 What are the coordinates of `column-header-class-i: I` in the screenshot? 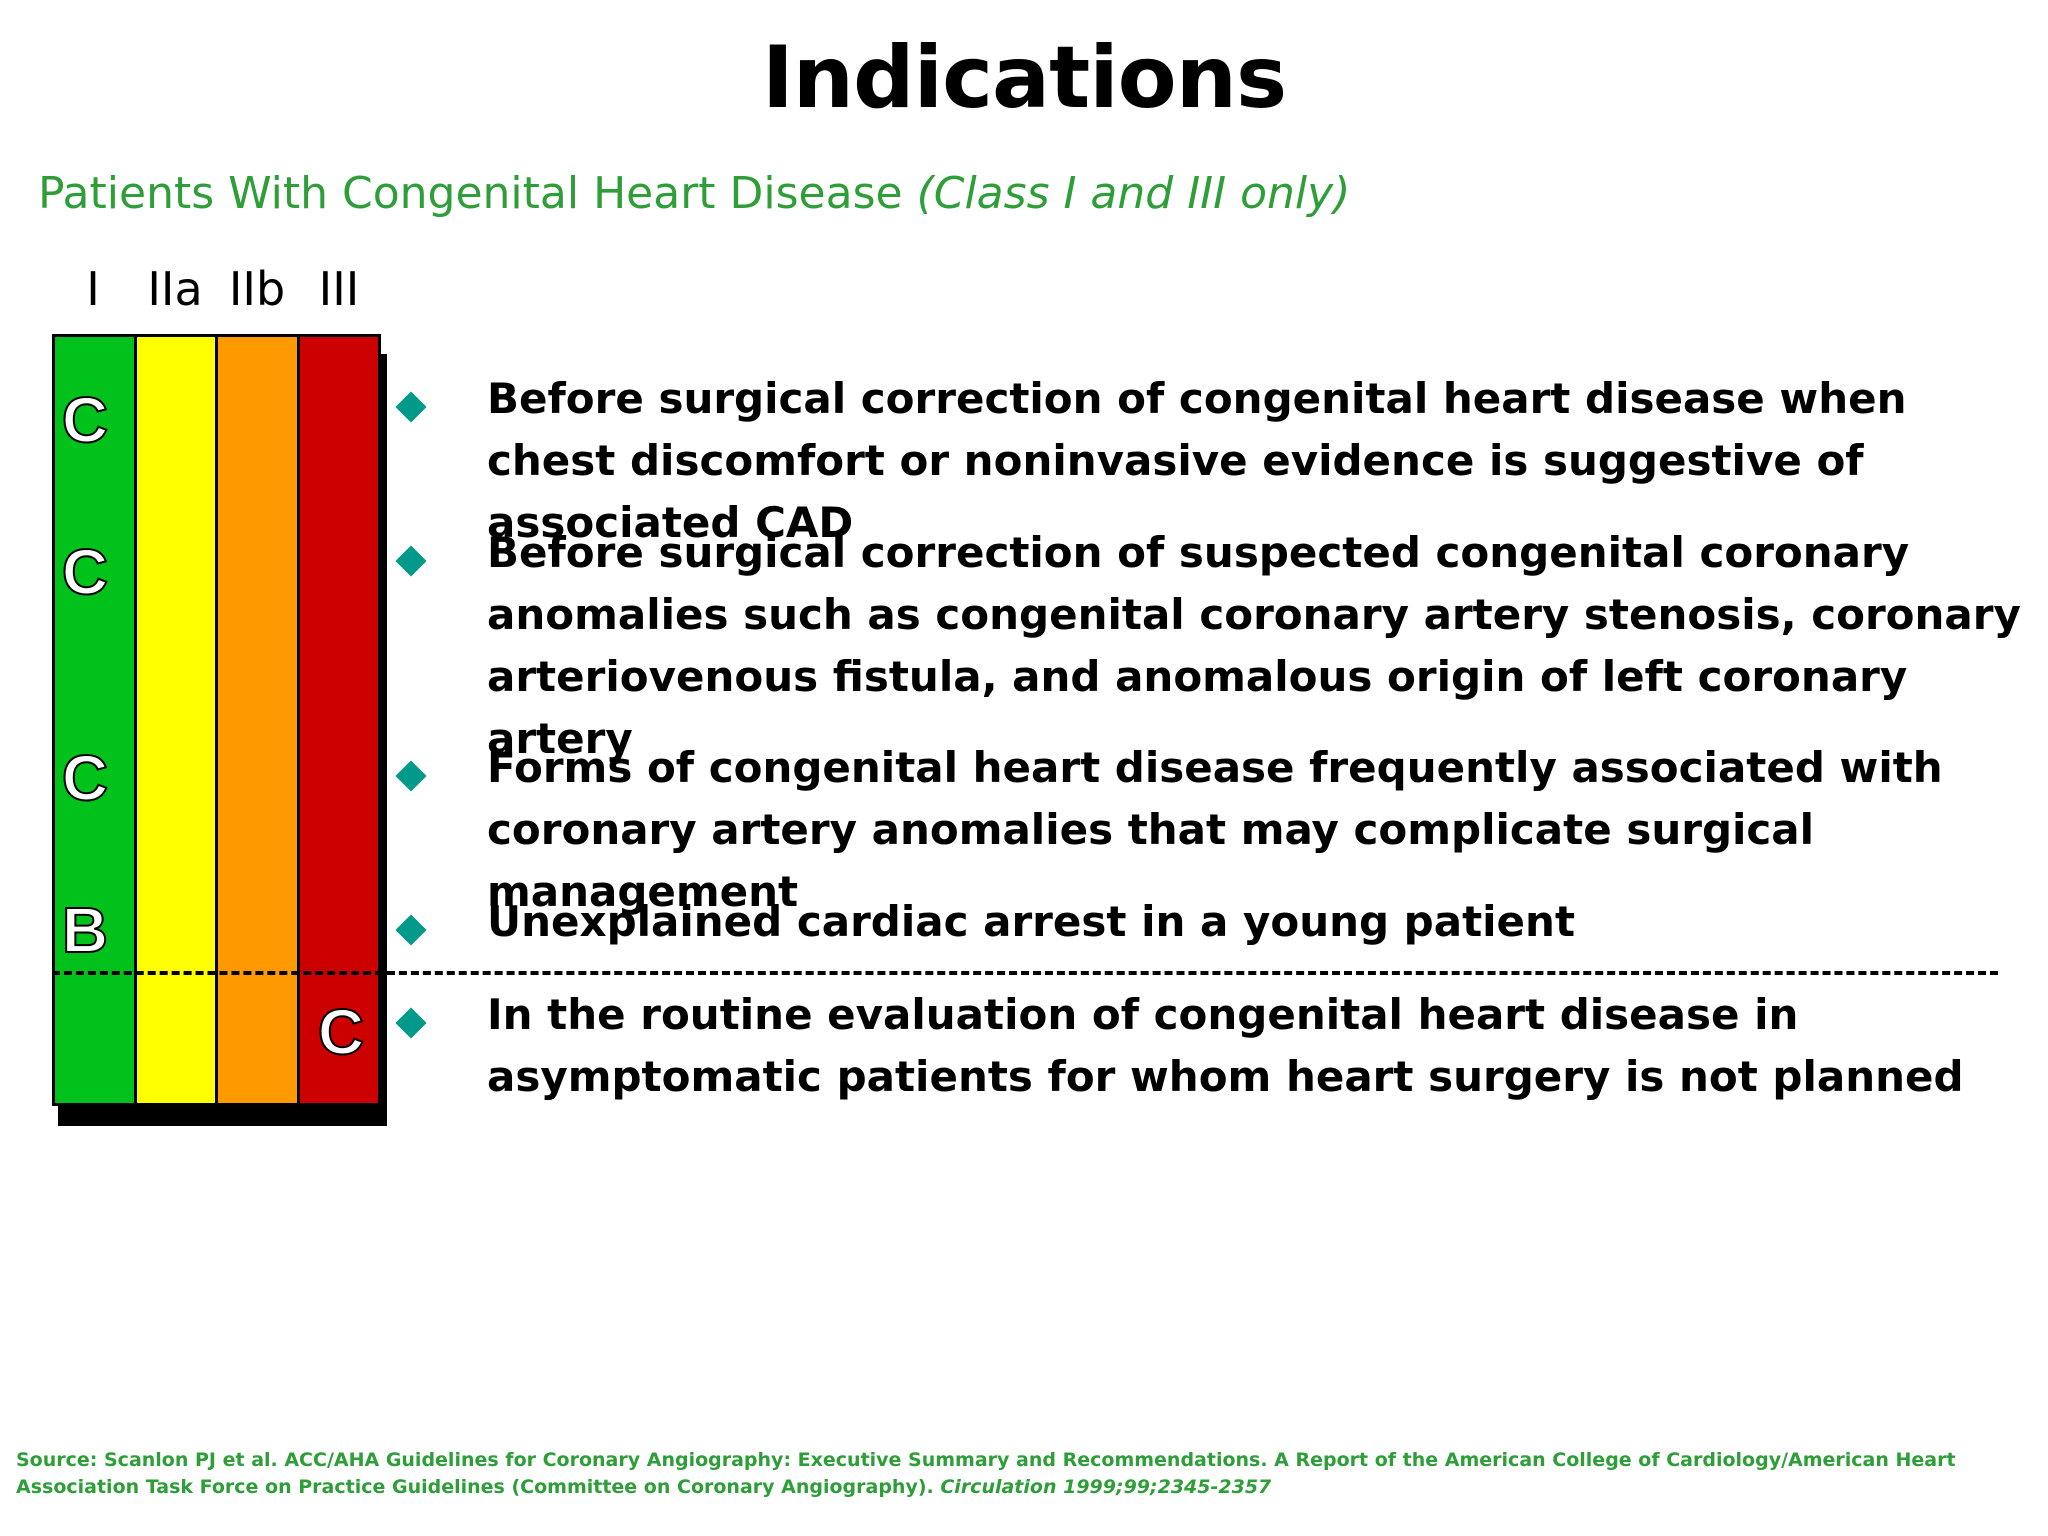 It's located at (93, 289).